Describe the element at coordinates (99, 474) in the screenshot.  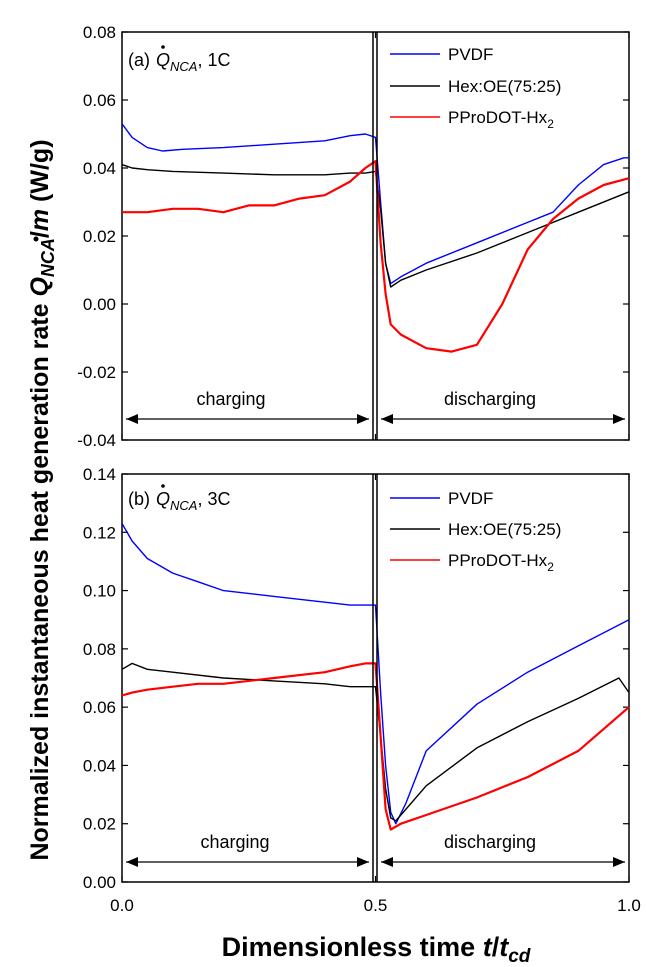
I see `panel-b-y-tick-label: 0.14` at that location.